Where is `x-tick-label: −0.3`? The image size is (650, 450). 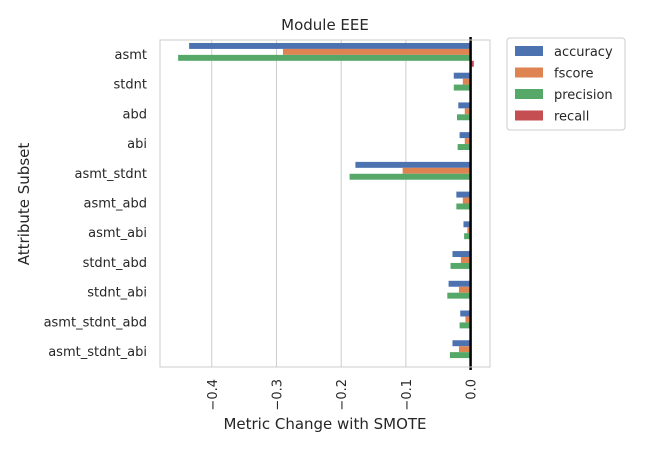
x-tick-label: −0.3 is located at coordinates (277, 395).